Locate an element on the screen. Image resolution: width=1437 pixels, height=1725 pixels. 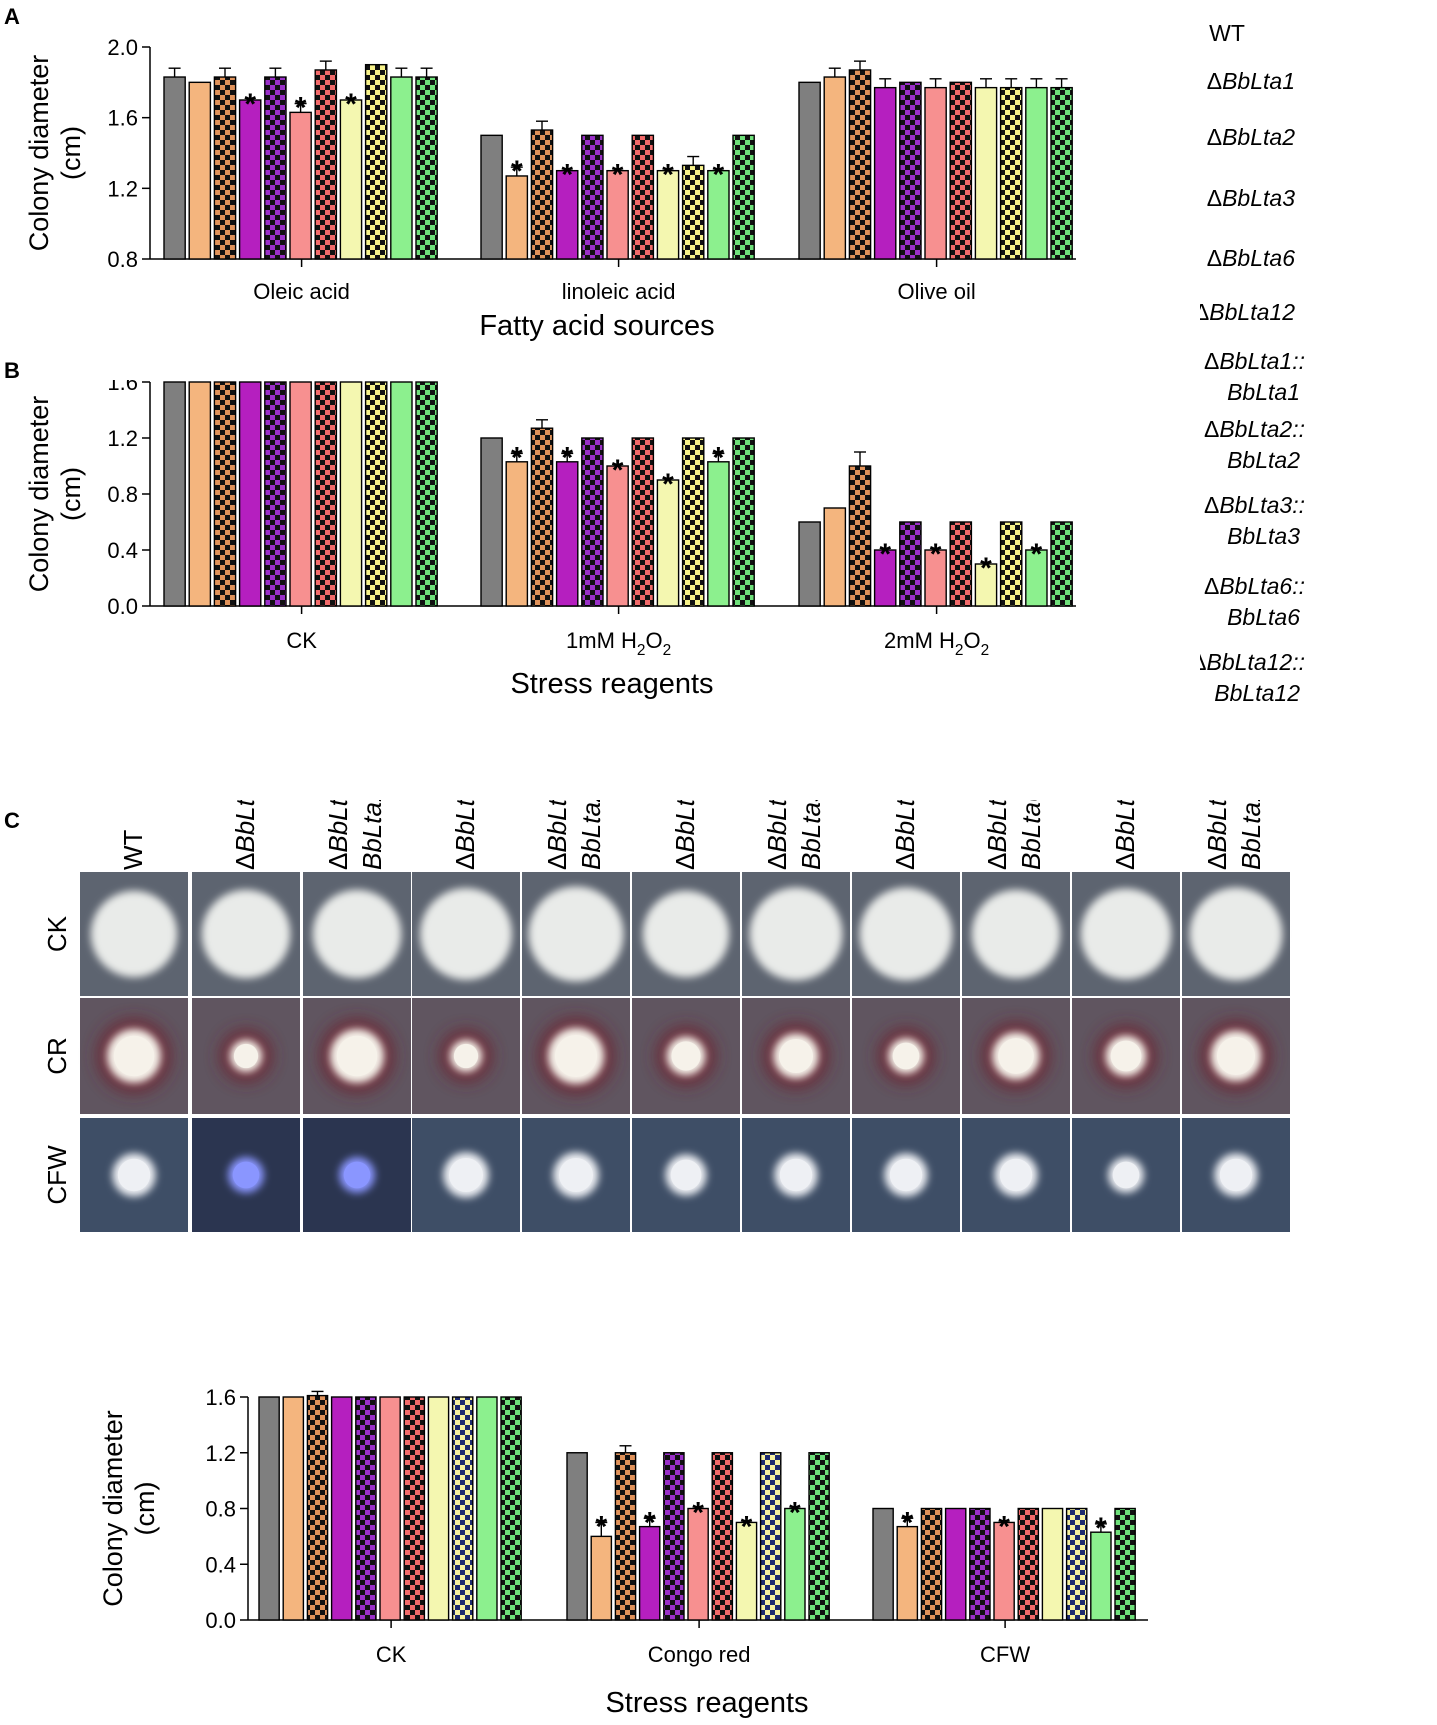
legend-label: ΔBbLta1:: is located at coordinates (1254, 361).